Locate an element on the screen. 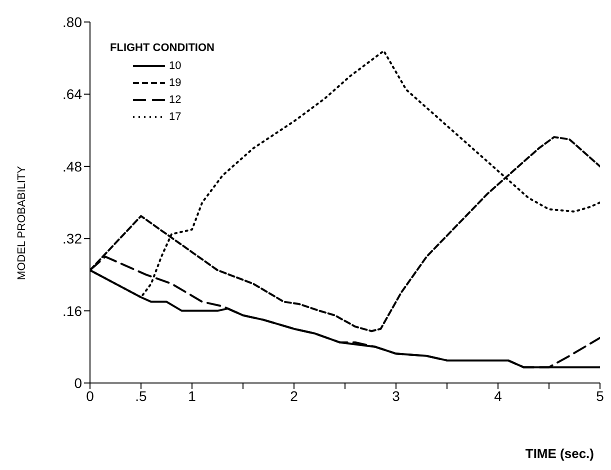  x-tick-label: 3 is located at coordinates (396, 396).